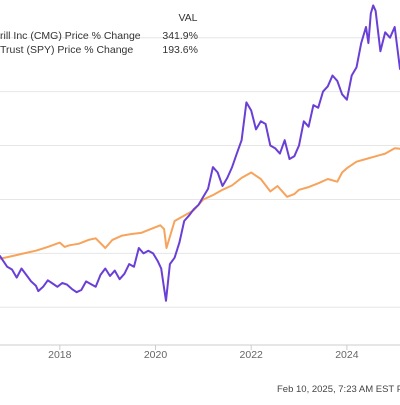 This screenshot has width=400, height=405. What do you see at coordinates (347, 355) in the screenshot?
I see `x-tick-label-2024: 2024` at bounding box center [347, 355].